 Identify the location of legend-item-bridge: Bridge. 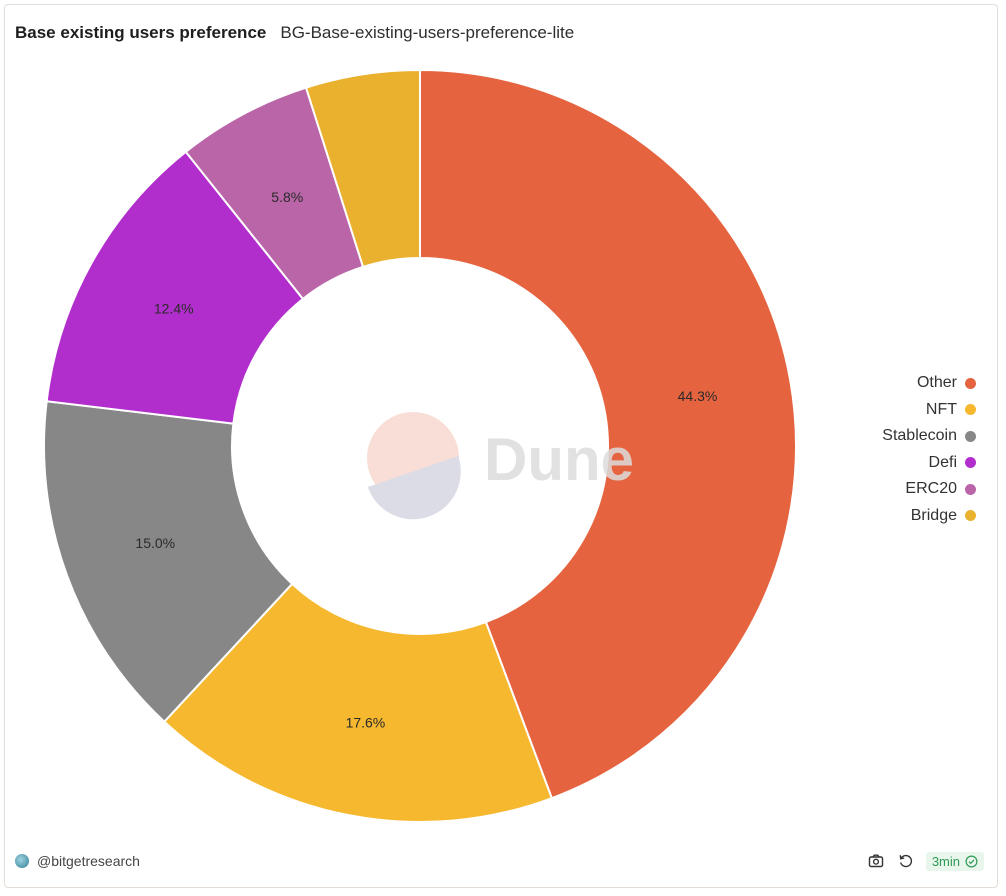
(943, 516).